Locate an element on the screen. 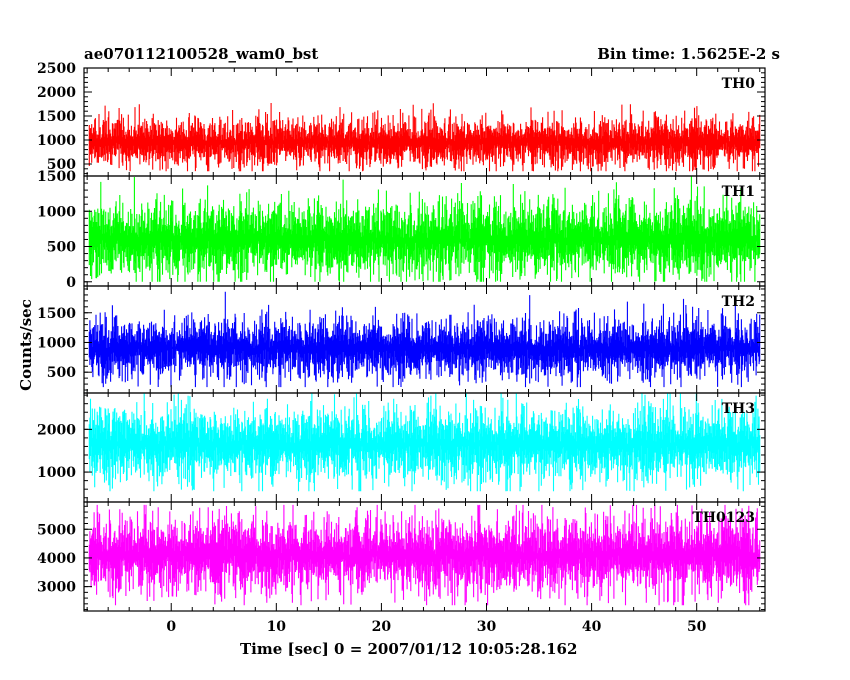  panel-label: TH2 is located at coordinates (738, 302).